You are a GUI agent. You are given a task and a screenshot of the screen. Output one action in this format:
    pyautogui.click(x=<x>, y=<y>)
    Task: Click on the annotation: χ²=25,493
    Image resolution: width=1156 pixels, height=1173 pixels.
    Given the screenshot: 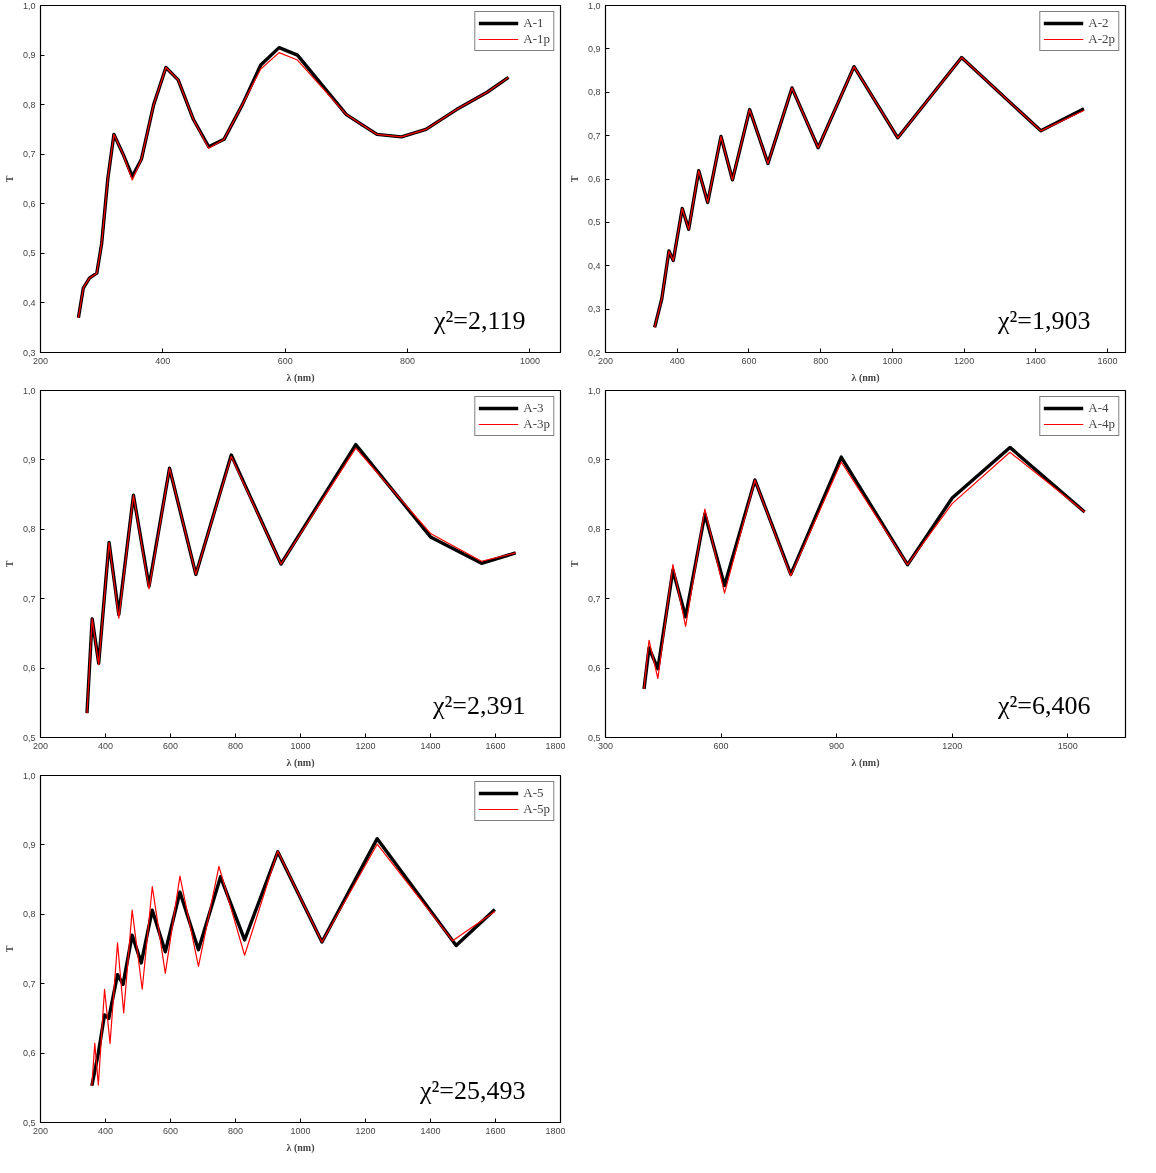 What is the action you would take?
    pyautogui.click(x=472, y=1090)
    